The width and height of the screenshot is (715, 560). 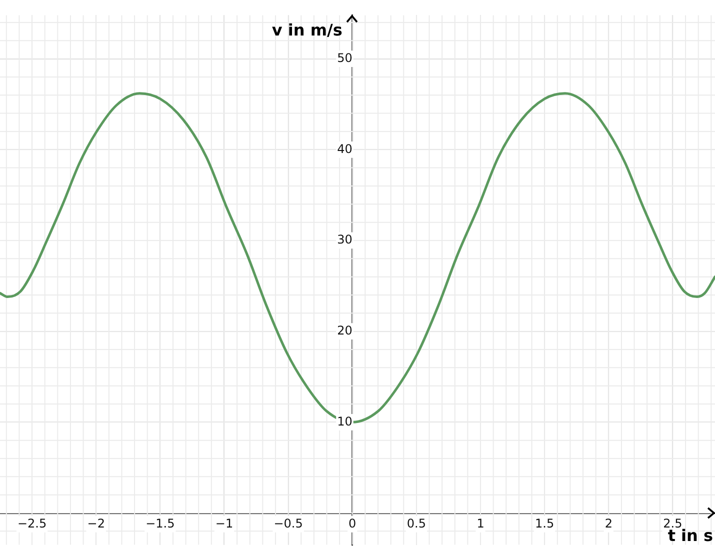 What do you see at coordinates (224, 523) in the screenshot?
I see `x-tick-label: −1` at bounding box center [224, 523].